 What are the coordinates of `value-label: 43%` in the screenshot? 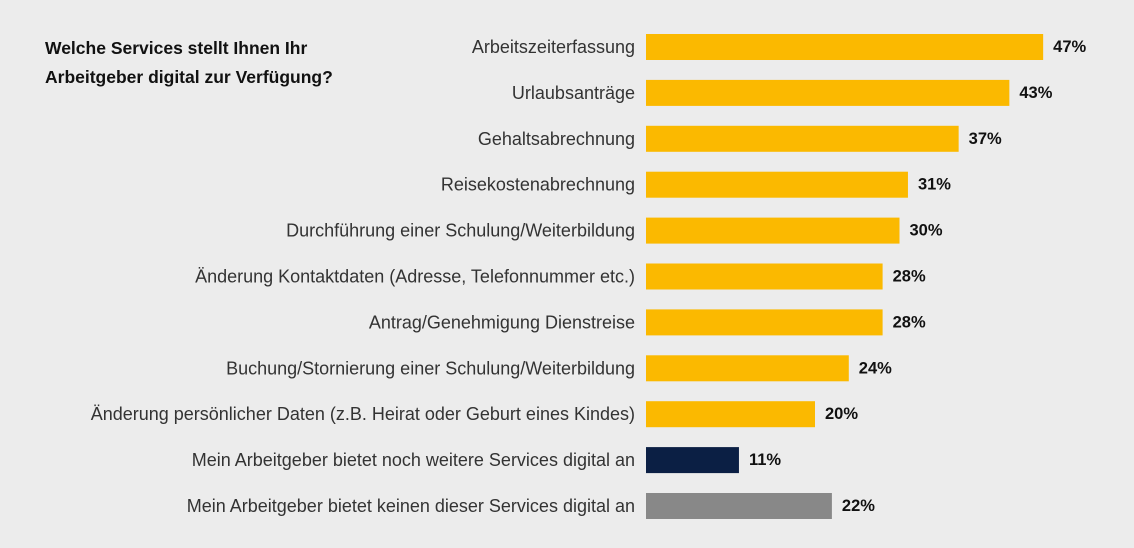 It's located at (1035, 93).